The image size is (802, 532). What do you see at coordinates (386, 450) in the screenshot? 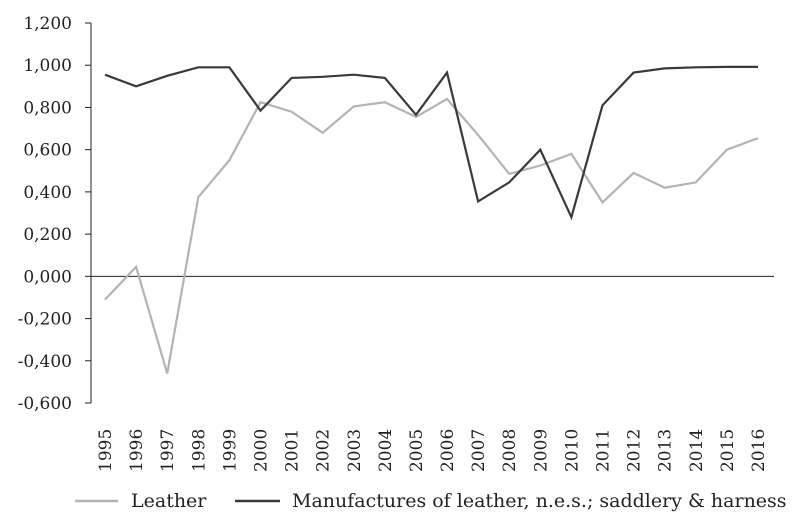
I see `x-tick-label: 2004` at bounding box center [386, 450].